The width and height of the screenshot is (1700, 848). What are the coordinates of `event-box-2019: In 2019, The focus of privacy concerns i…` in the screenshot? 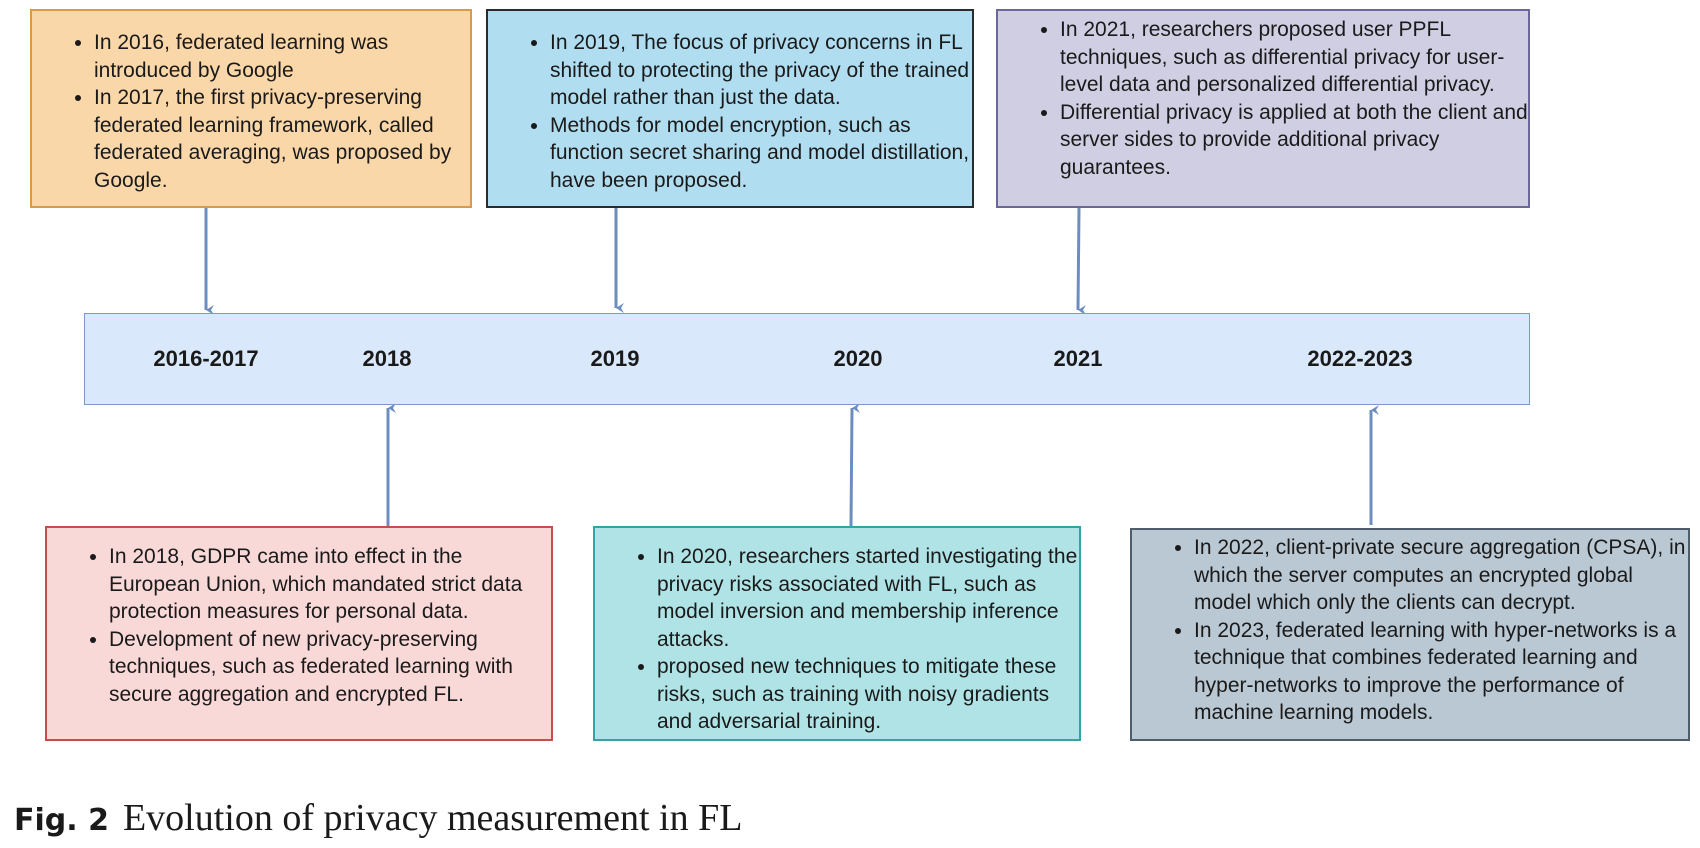 It's located at (730, 108).